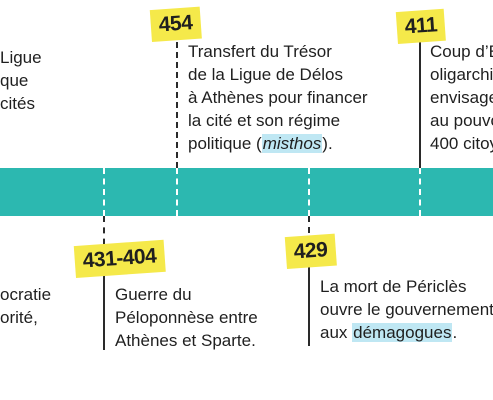 This screenshot has width=493, height=400. What do you see at coordinates (26, 306) in the screenshot?
I see `left-fragment-bottom: ocratie orité,` at bounding box center [26, 306].